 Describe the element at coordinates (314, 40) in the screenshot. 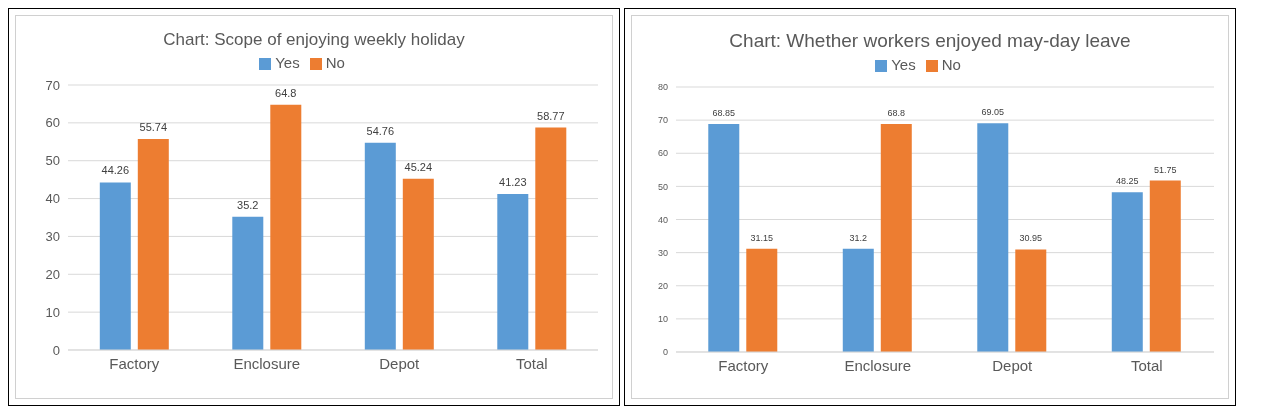

I see `chart-title: Chart: Scope of enjoying weekly holiday` at that location.